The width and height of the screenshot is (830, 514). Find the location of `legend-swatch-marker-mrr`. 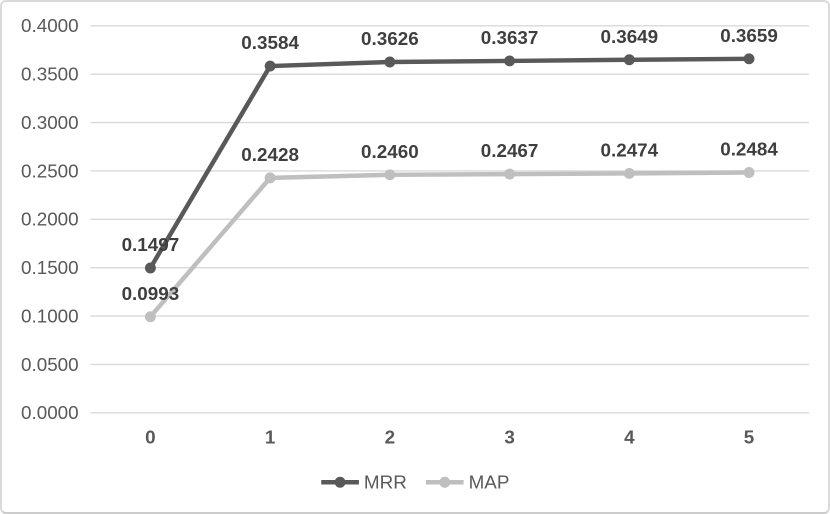

legend-swatch-marker-mrr is located at coordinates (340, 482).